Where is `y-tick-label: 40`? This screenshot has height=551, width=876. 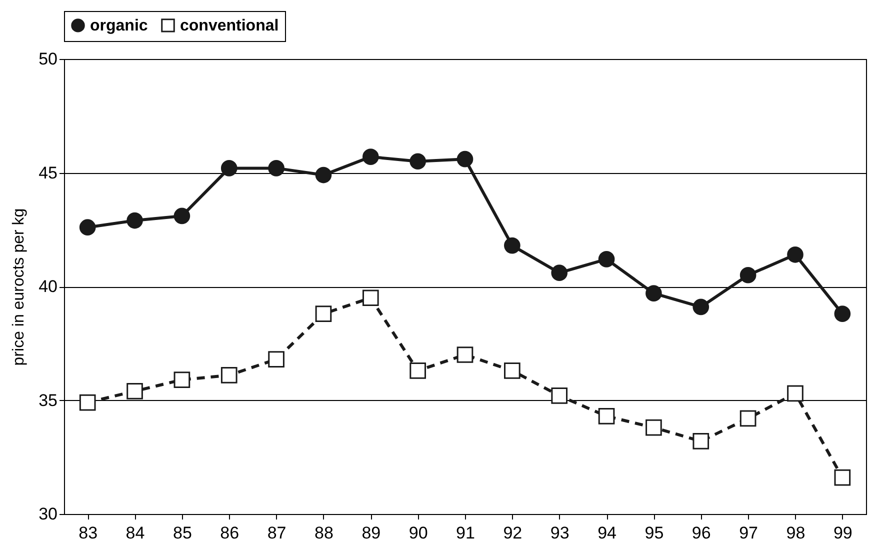 y-tick-label: 40 is located at coordinates (48, 286).